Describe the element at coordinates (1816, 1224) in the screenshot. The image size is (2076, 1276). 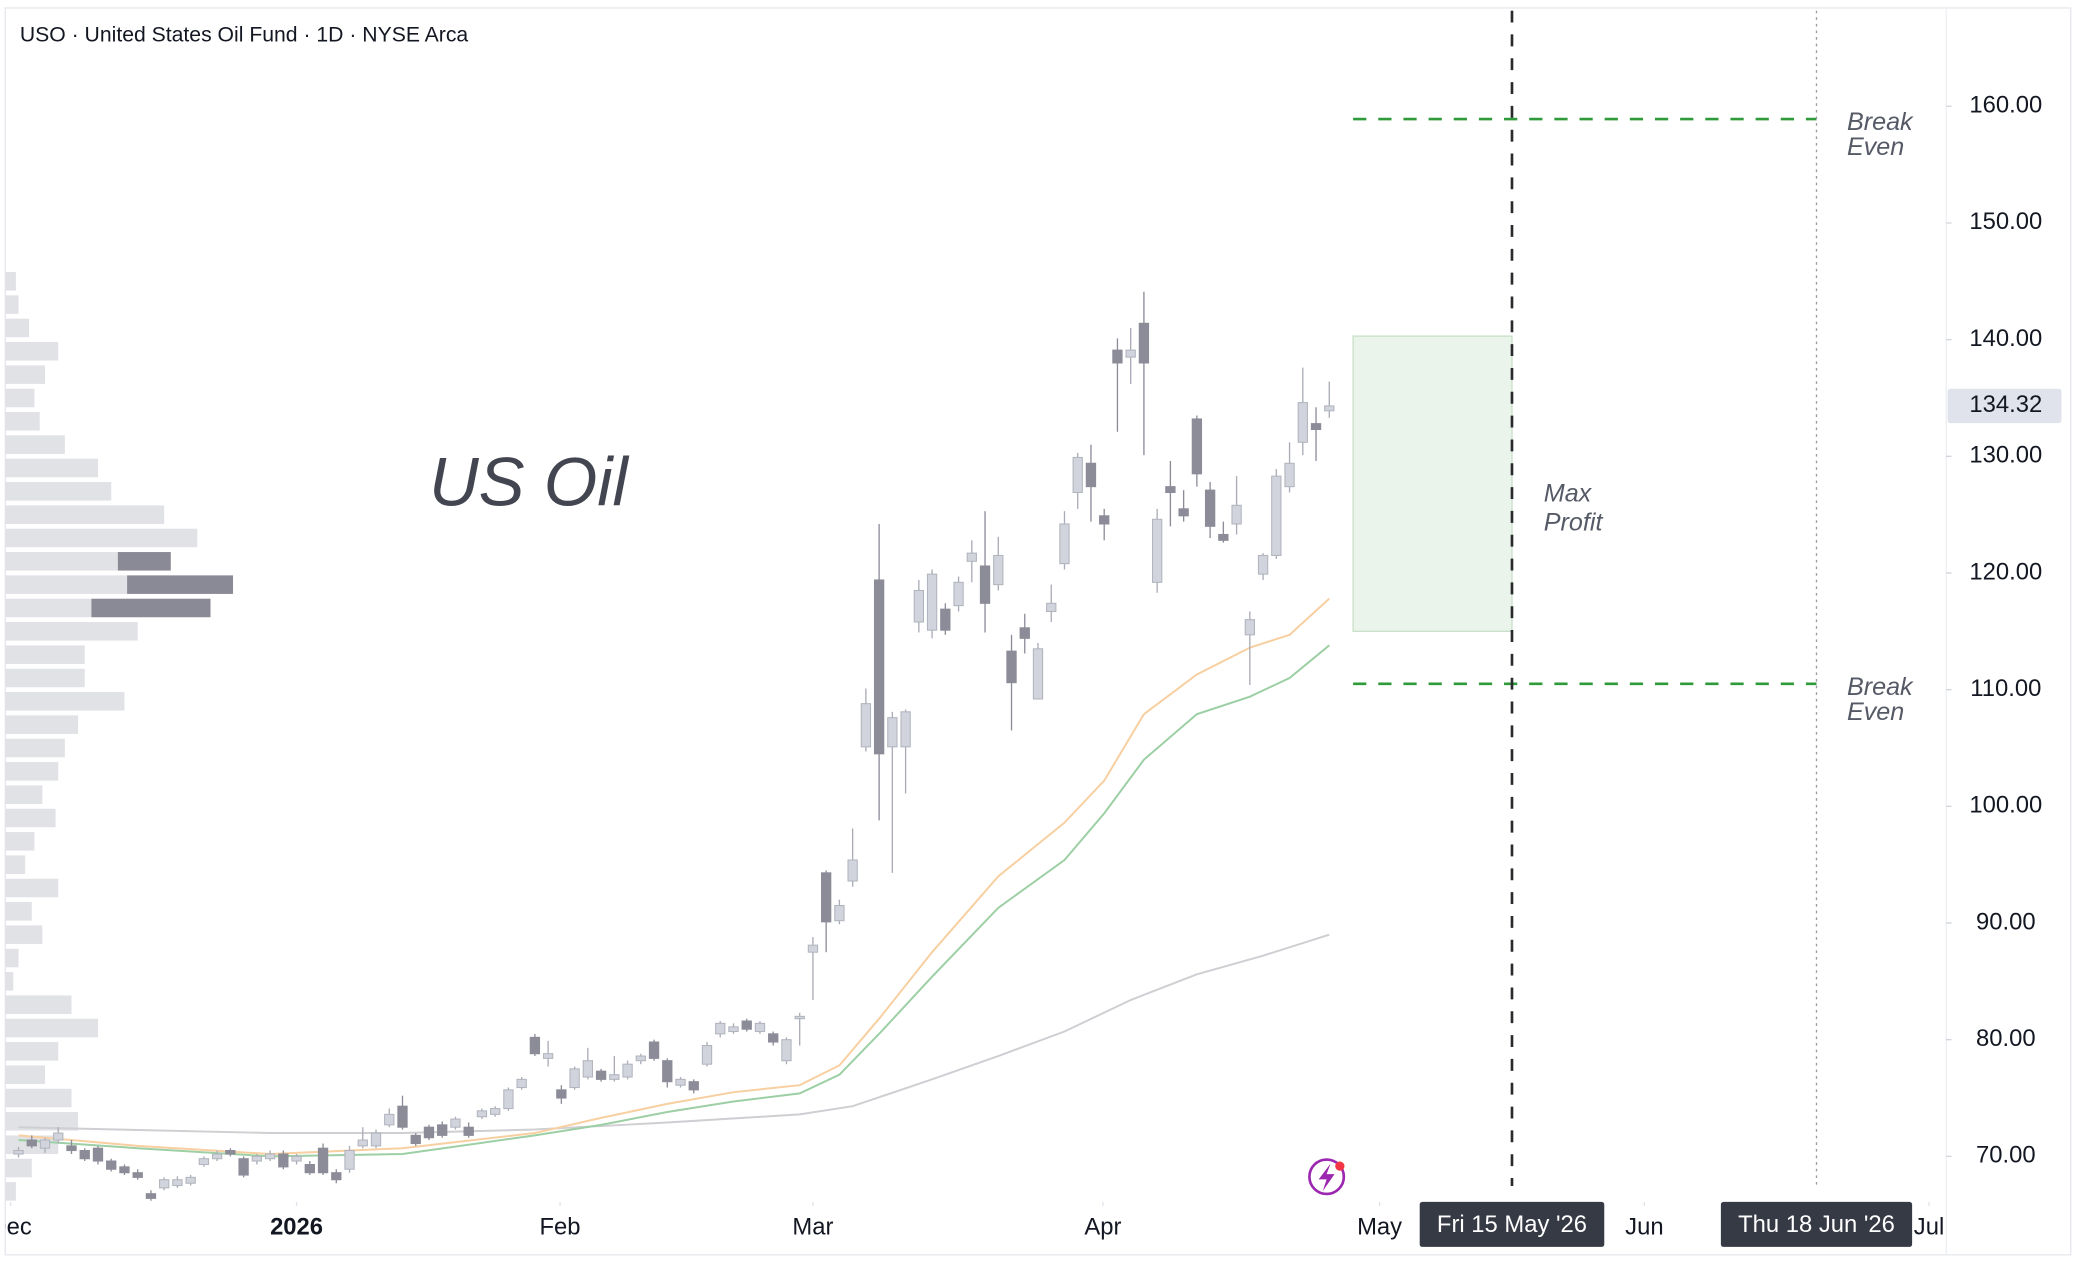
I see `date-marker-box` at that location.